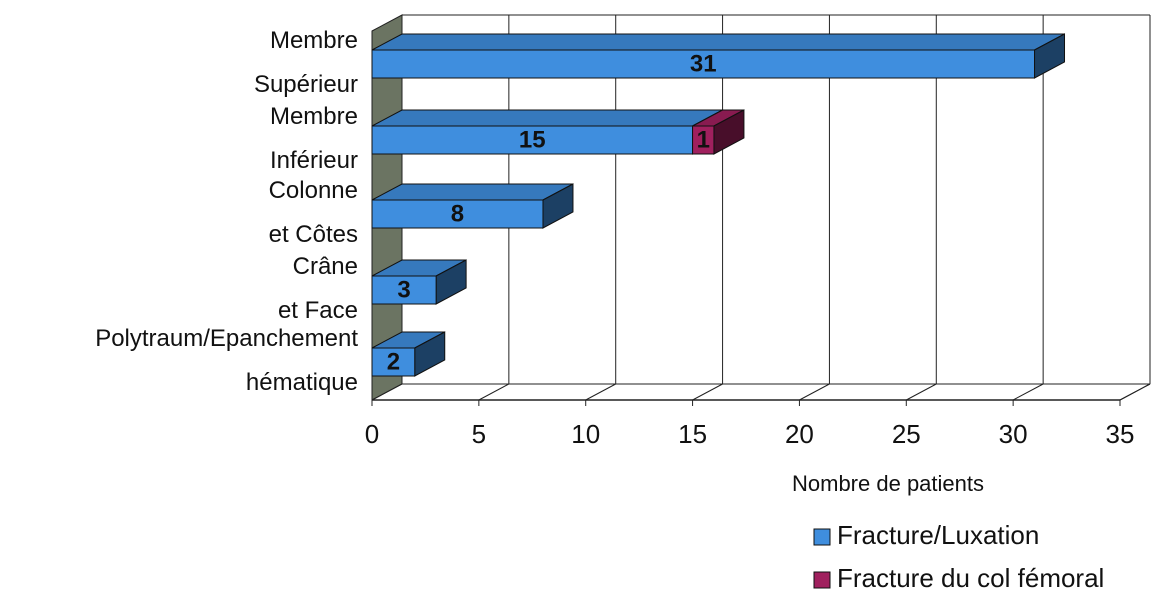 The height and width of the screenshot is (596, 1169). Describe the element at coordinates (888, 483) in the screenshot. I see `x-axis-label: Nombre de patients` at that location.